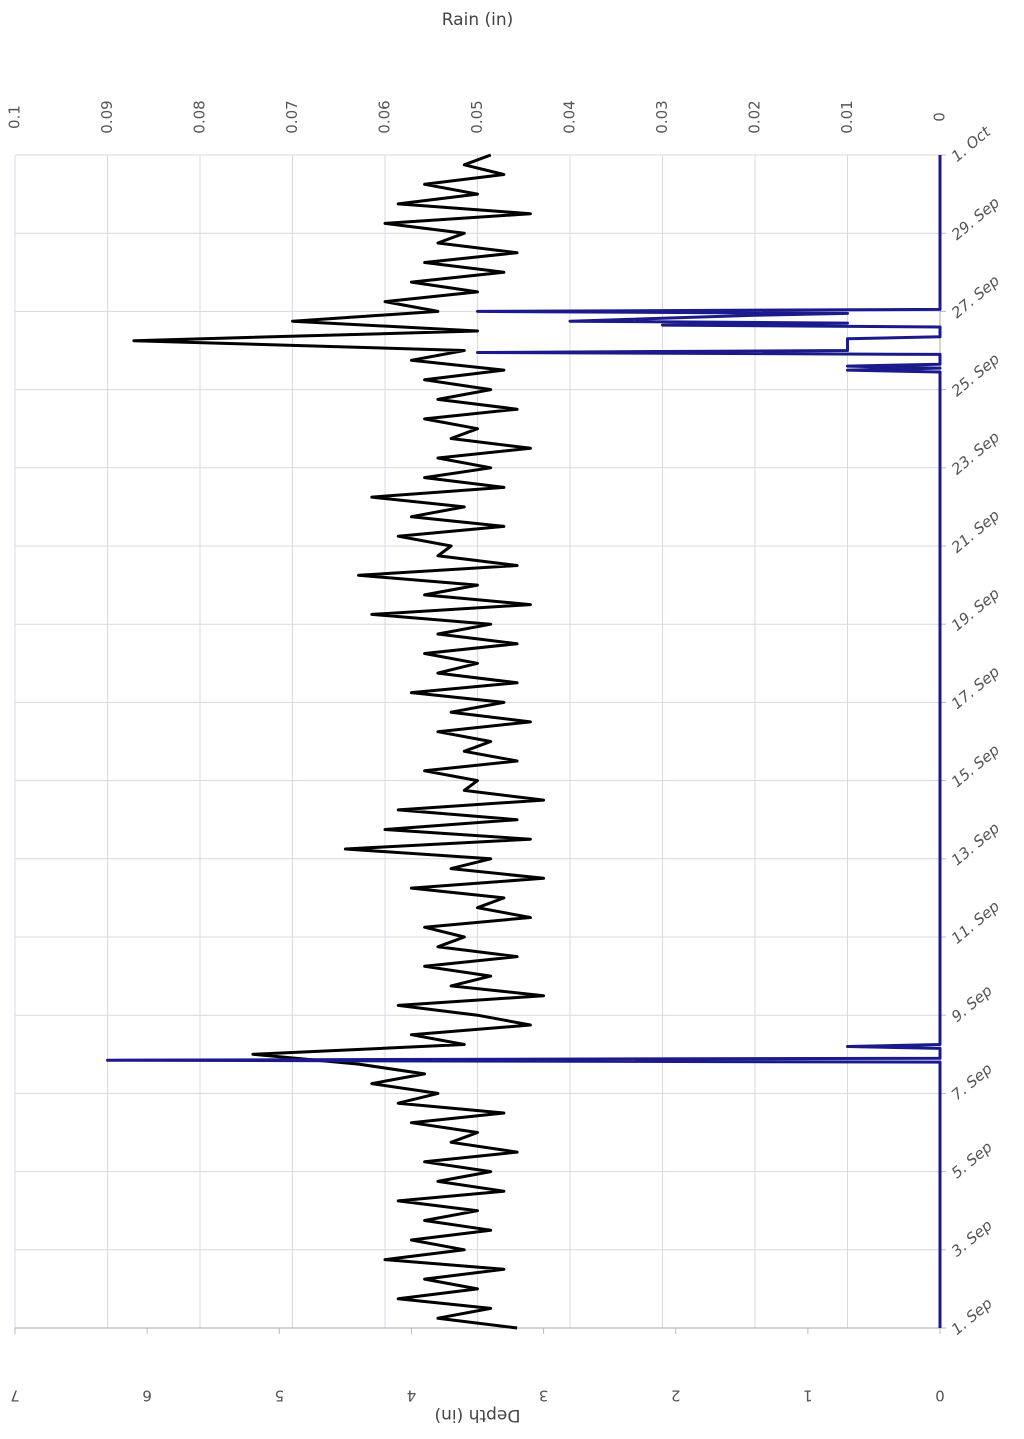  Describe the element at coordinates (975, 609) in the screenshot. I see `x-tick-label: 19. Sep` at that location.